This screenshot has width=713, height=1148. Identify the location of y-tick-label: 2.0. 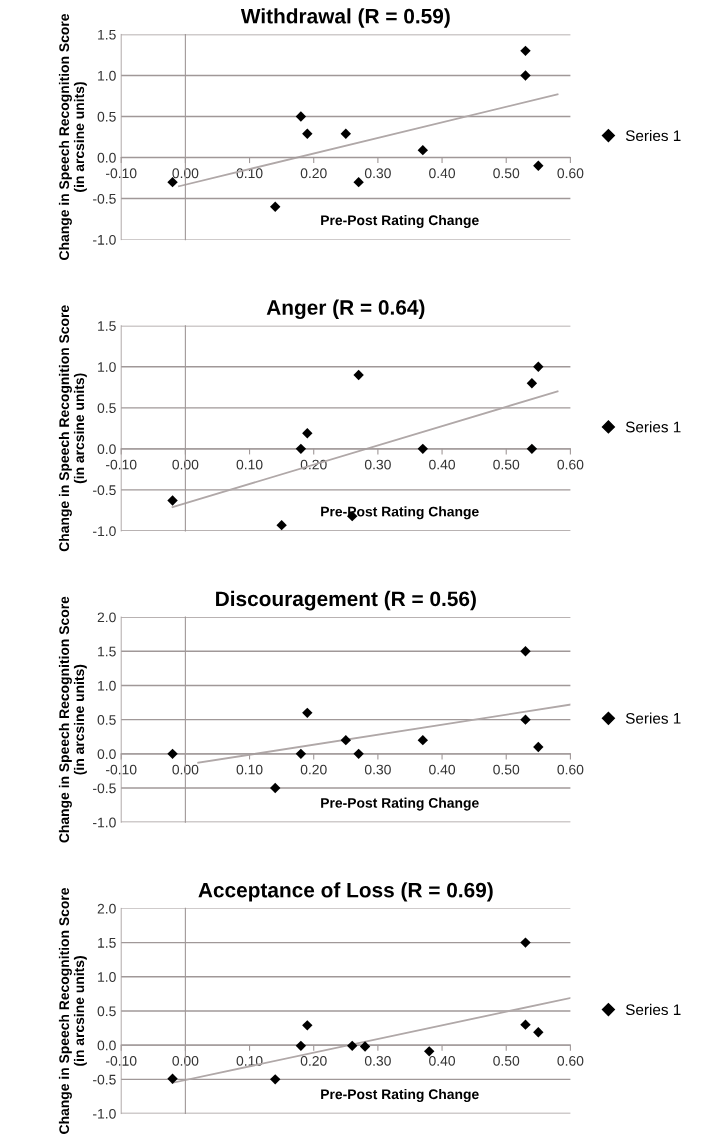
(106, 908).